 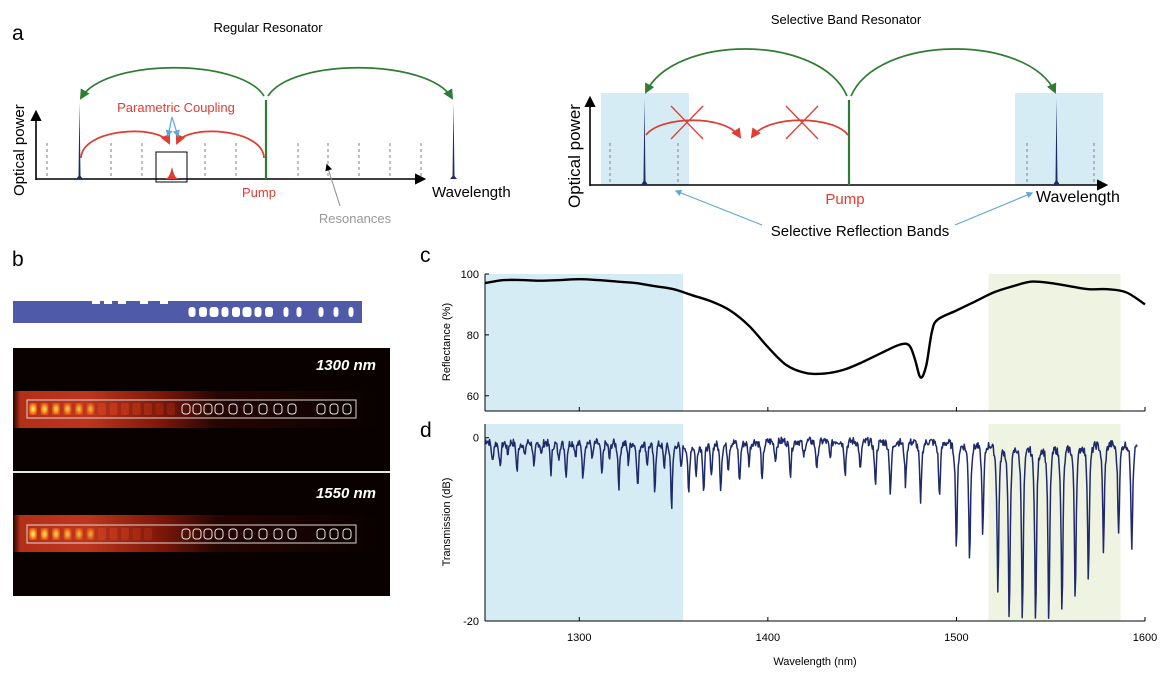 I want to click on reflectance-chart: 60 80 100 Reflectance (%), so click(x=793, y=340).